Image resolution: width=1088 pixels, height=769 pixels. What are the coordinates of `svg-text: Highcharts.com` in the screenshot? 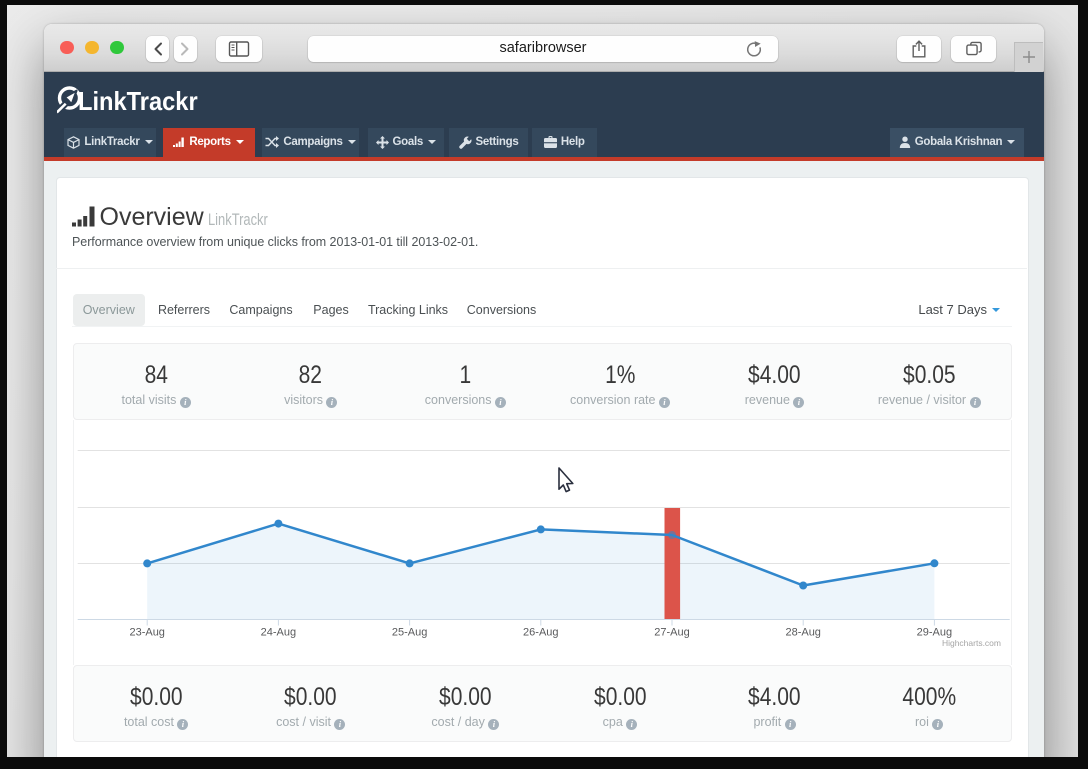 It's located at (971, 643).